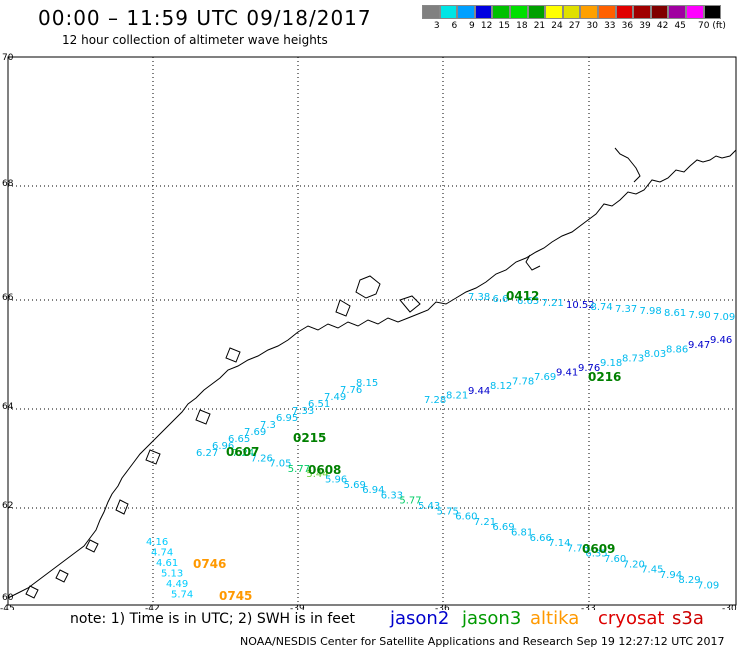 The width and height of the screenshot is (740, 650). What do you see at coordinates (680, 26) in the screenshot?
I see `color-scale-label: 45` at bounding box center [680, 26].